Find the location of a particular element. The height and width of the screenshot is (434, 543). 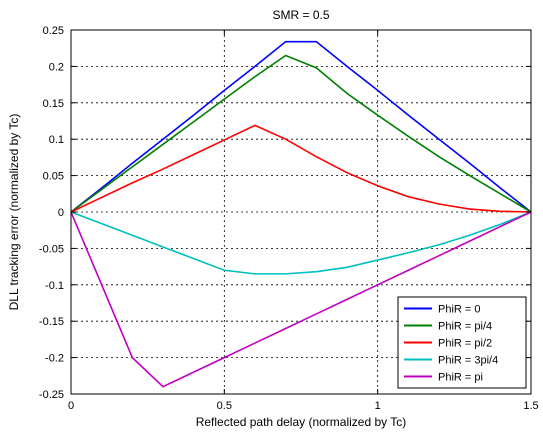

legend-label: PhiR = 3pi/4 is located at coordinates (468, 361).